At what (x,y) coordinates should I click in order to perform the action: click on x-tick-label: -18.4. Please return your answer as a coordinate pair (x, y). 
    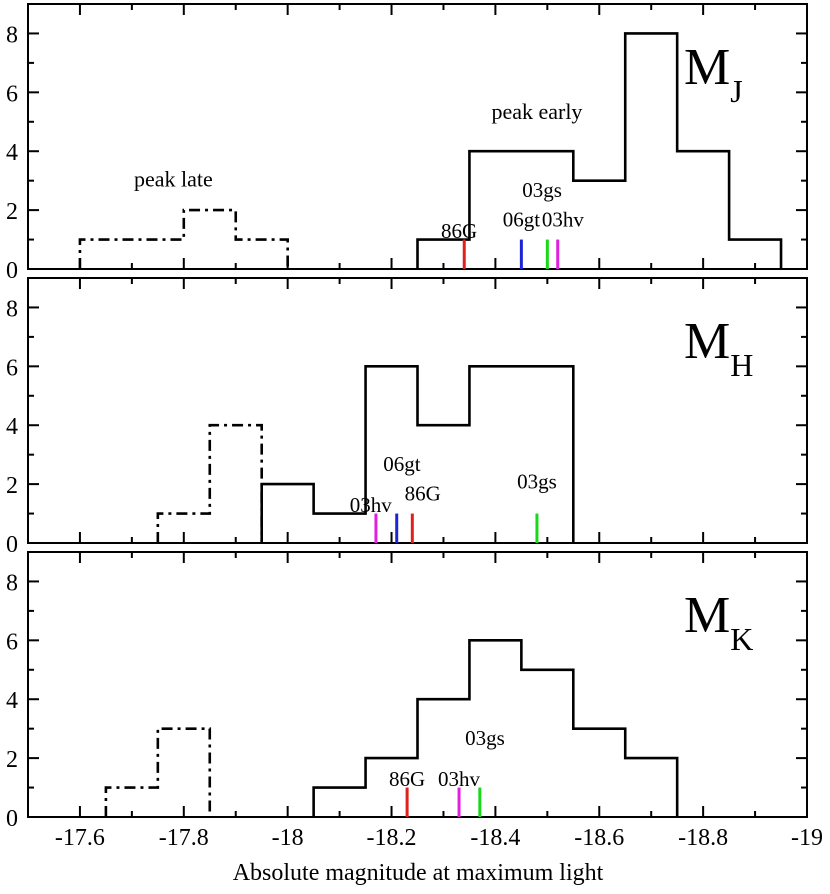
    Looking at the image, I should click on (495, 838).